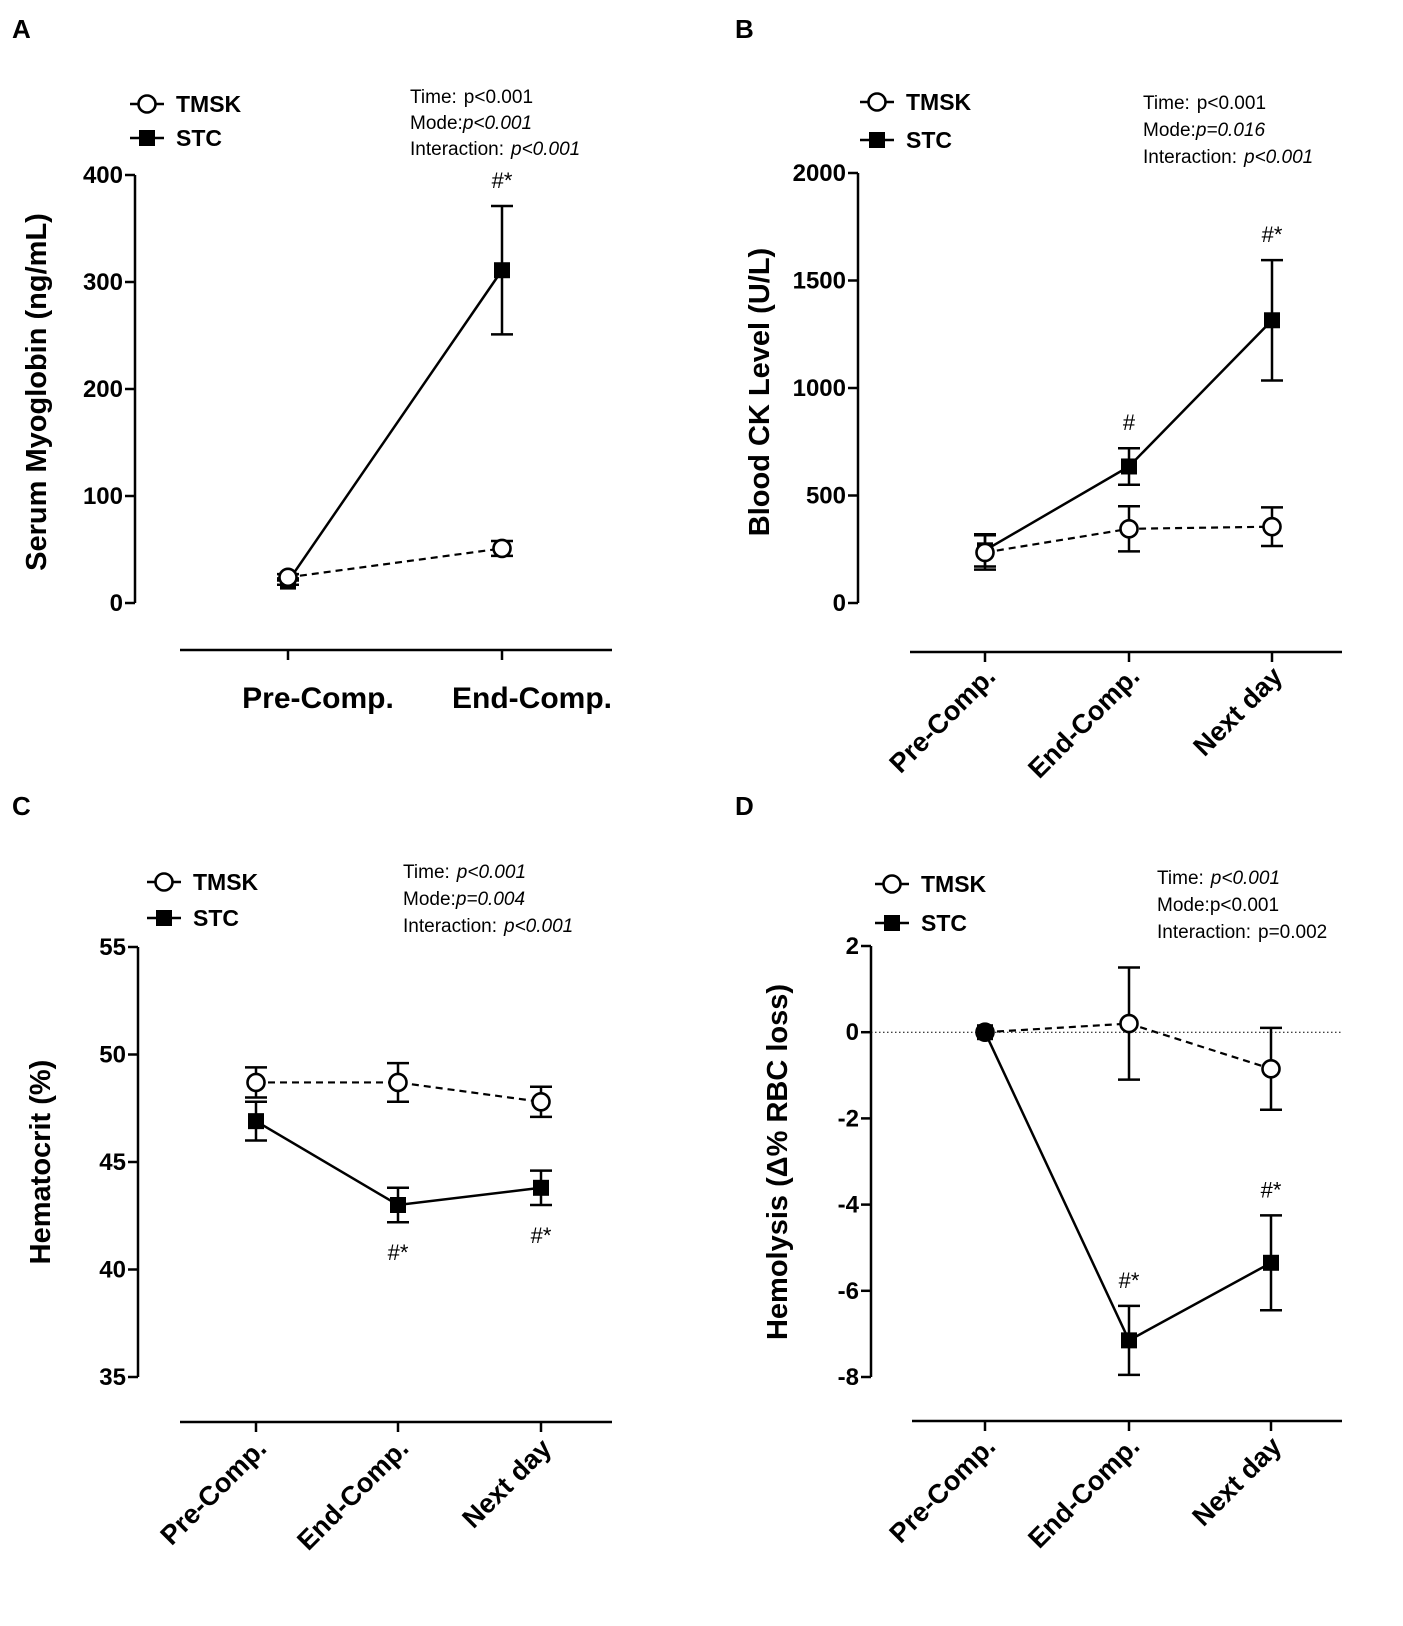  I want to click on y-tick-label: 200, so click(103, 389).